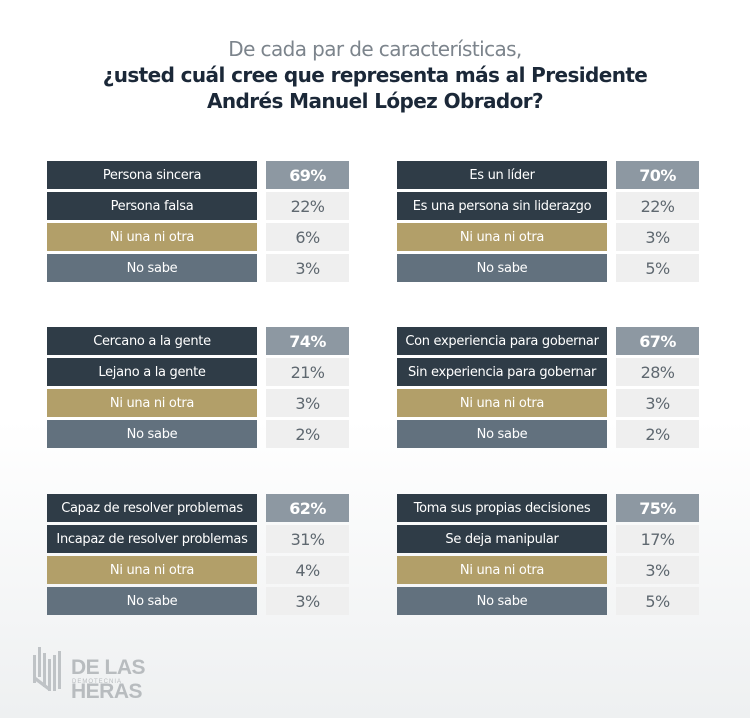 This screenshot has height=718, width=750. I want to click on row-value: 31%, so click(307, 539).